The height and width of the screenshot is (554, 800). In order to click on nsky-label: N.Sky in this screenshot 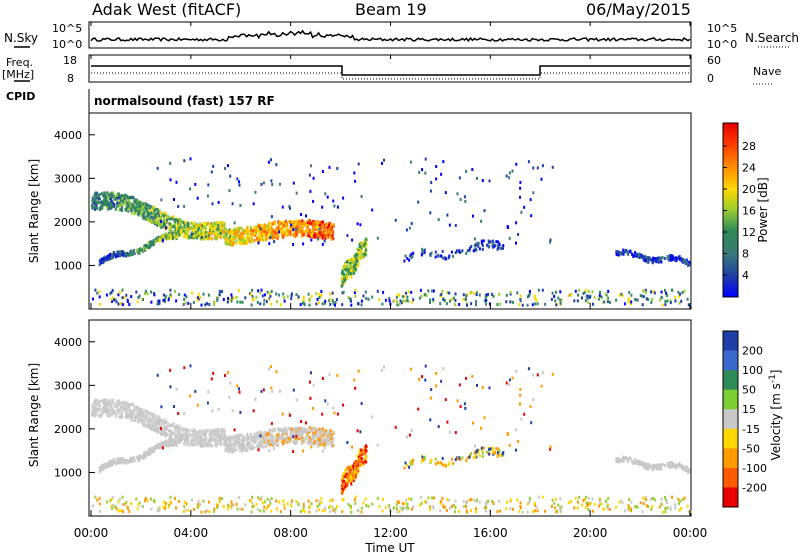, I will do `click(21, 38)`.